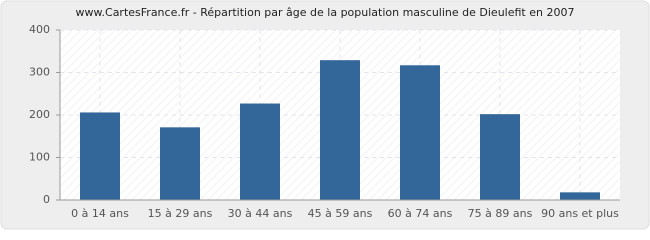  Describe the element at coordinates (46, 199) in the screenshot. I see `y-tick-label: 0` at that location.